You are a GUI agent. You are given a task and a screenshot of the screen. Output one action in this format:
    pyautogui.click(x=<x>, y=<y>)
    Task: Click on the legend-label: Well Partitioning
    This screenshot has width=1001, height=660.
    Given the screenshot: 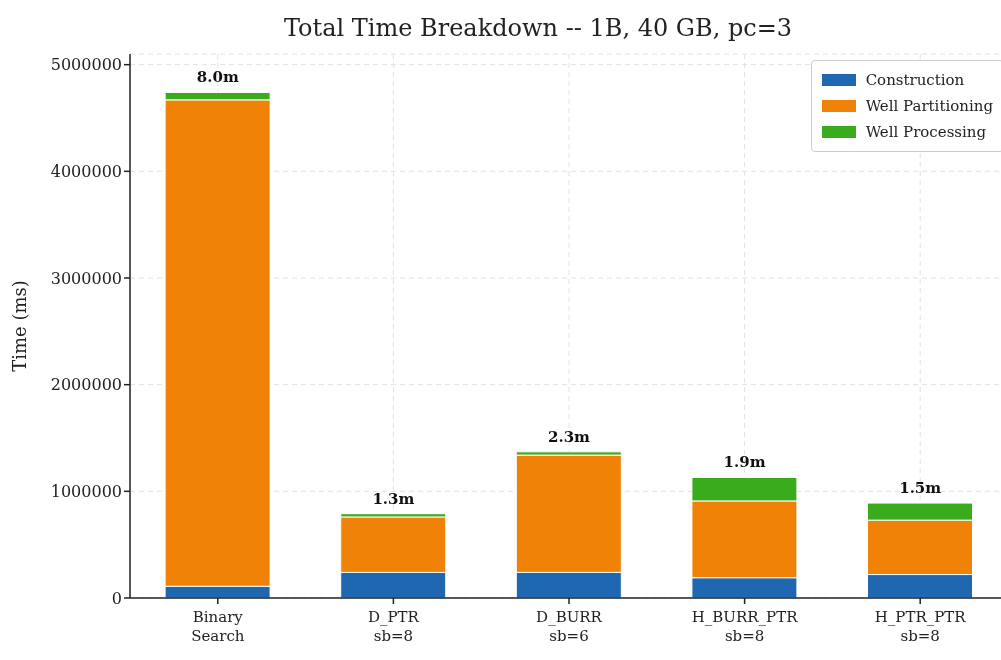 What is the action you would take?
    pyautogui.click(x=929, y=106)
    